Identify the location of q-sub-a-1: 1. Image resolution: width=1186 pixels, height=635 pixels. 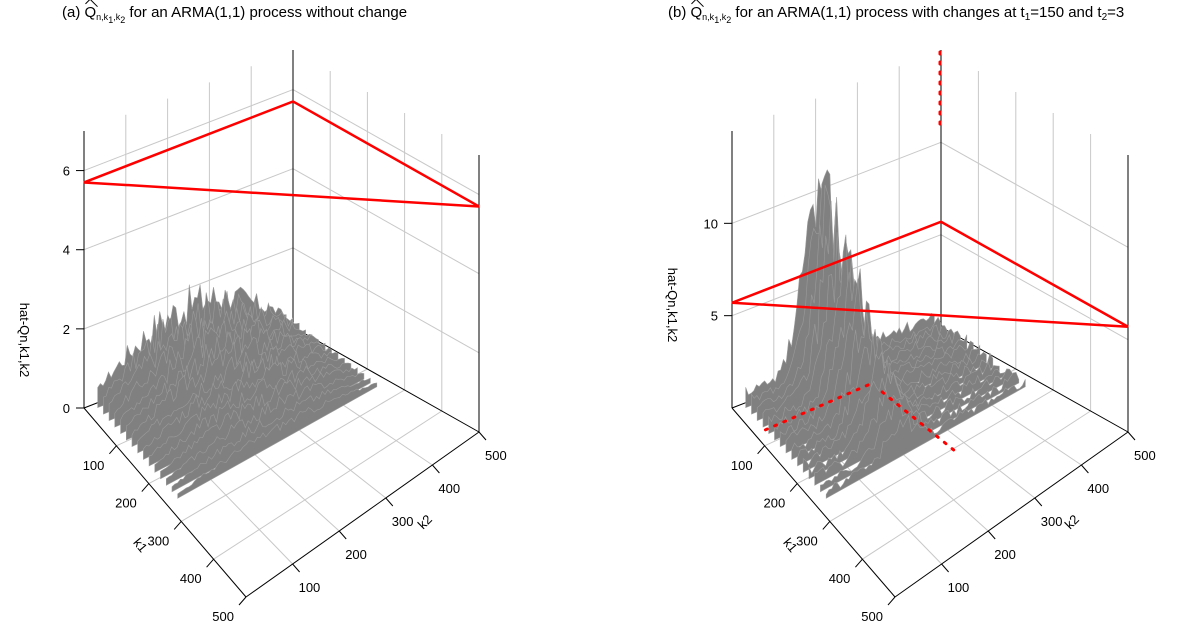
(111, 20).